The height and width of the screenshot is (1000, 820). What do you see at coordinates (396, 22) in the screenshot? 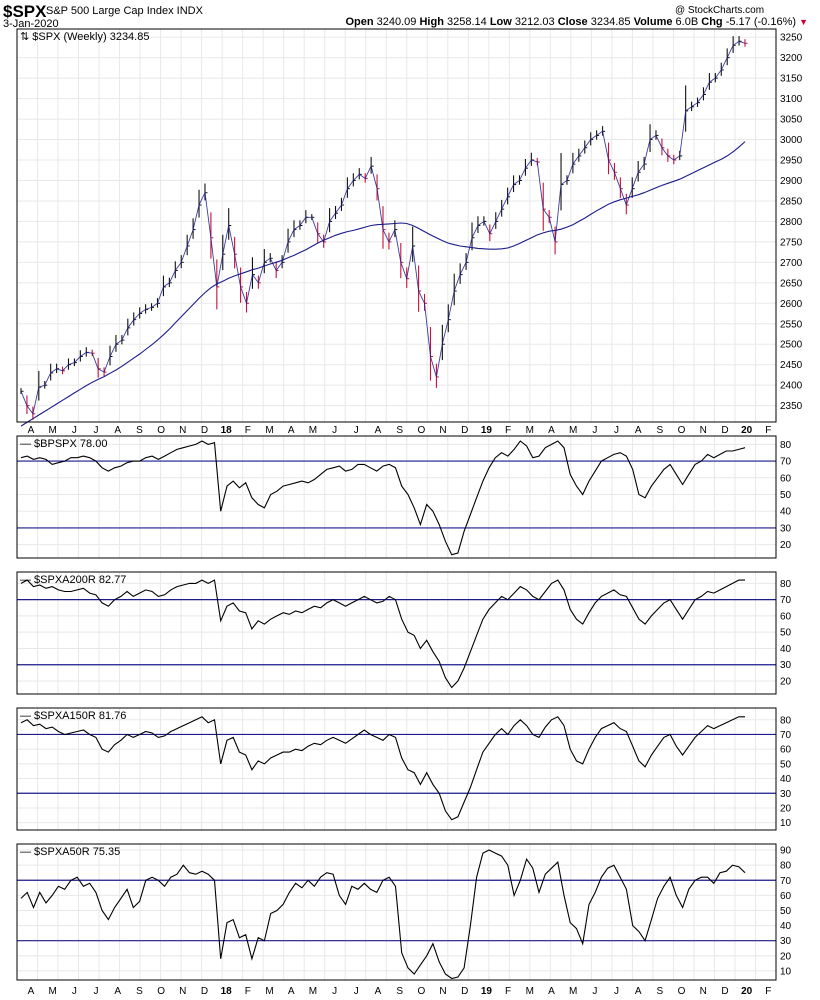
I see `open-value: 3240.09` at bounding box center [396, 22].